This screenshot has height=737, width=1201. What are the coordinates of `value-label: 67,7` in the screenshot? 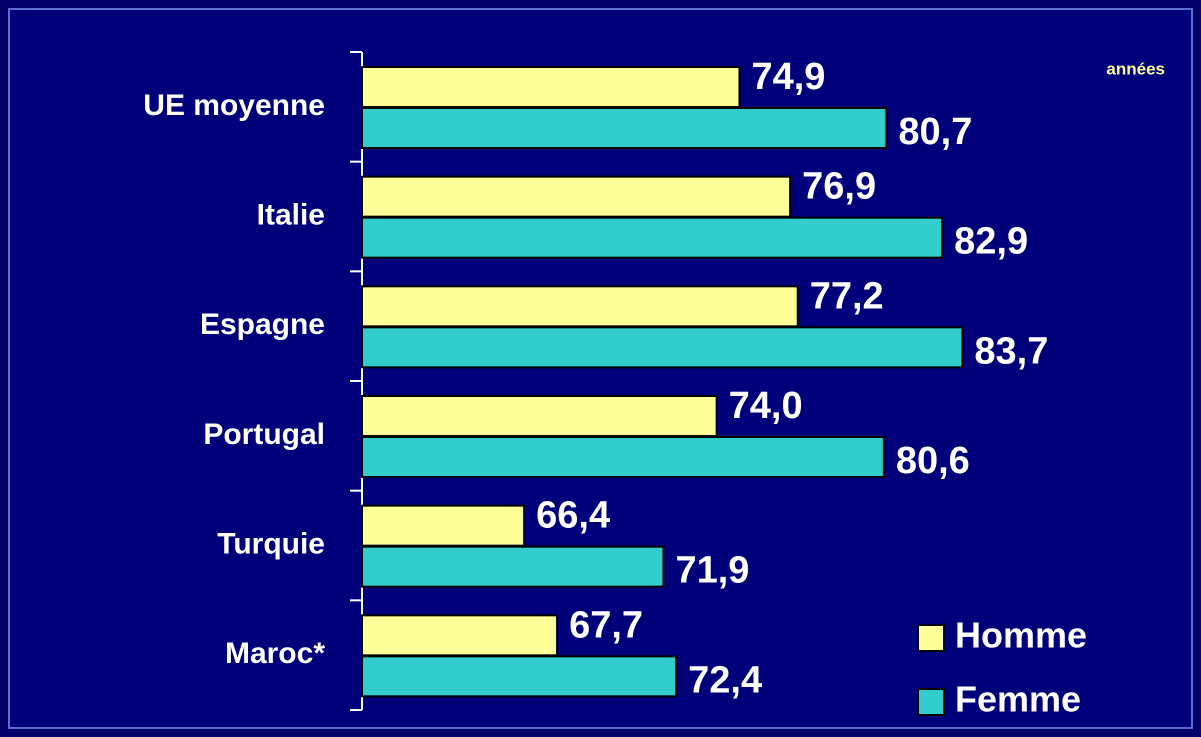 It's located at (606, 625).